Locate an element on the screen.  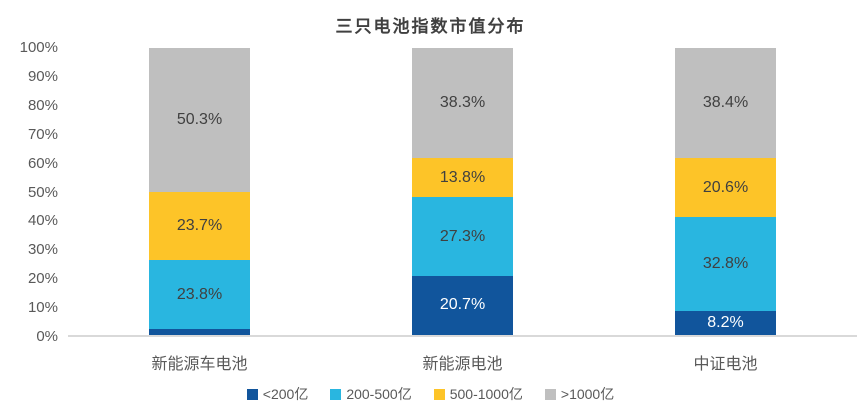
x-axis-category-label: 中证电池 is located at coordinates (725, 364).